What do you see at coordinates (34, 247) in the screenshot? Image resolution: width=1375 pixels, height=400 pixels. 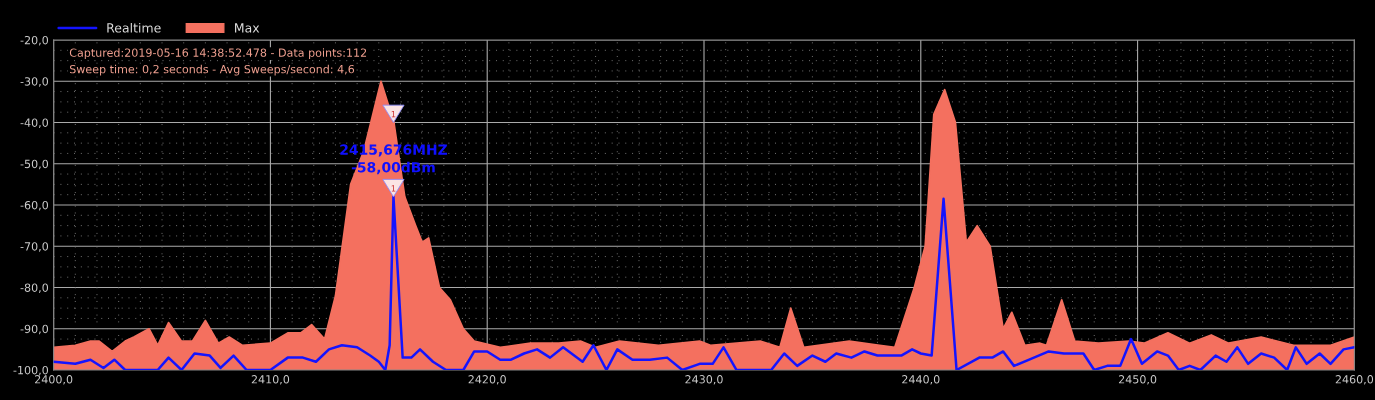 I see `y-tick-label: -70,0` at bounding box center [34, 247].